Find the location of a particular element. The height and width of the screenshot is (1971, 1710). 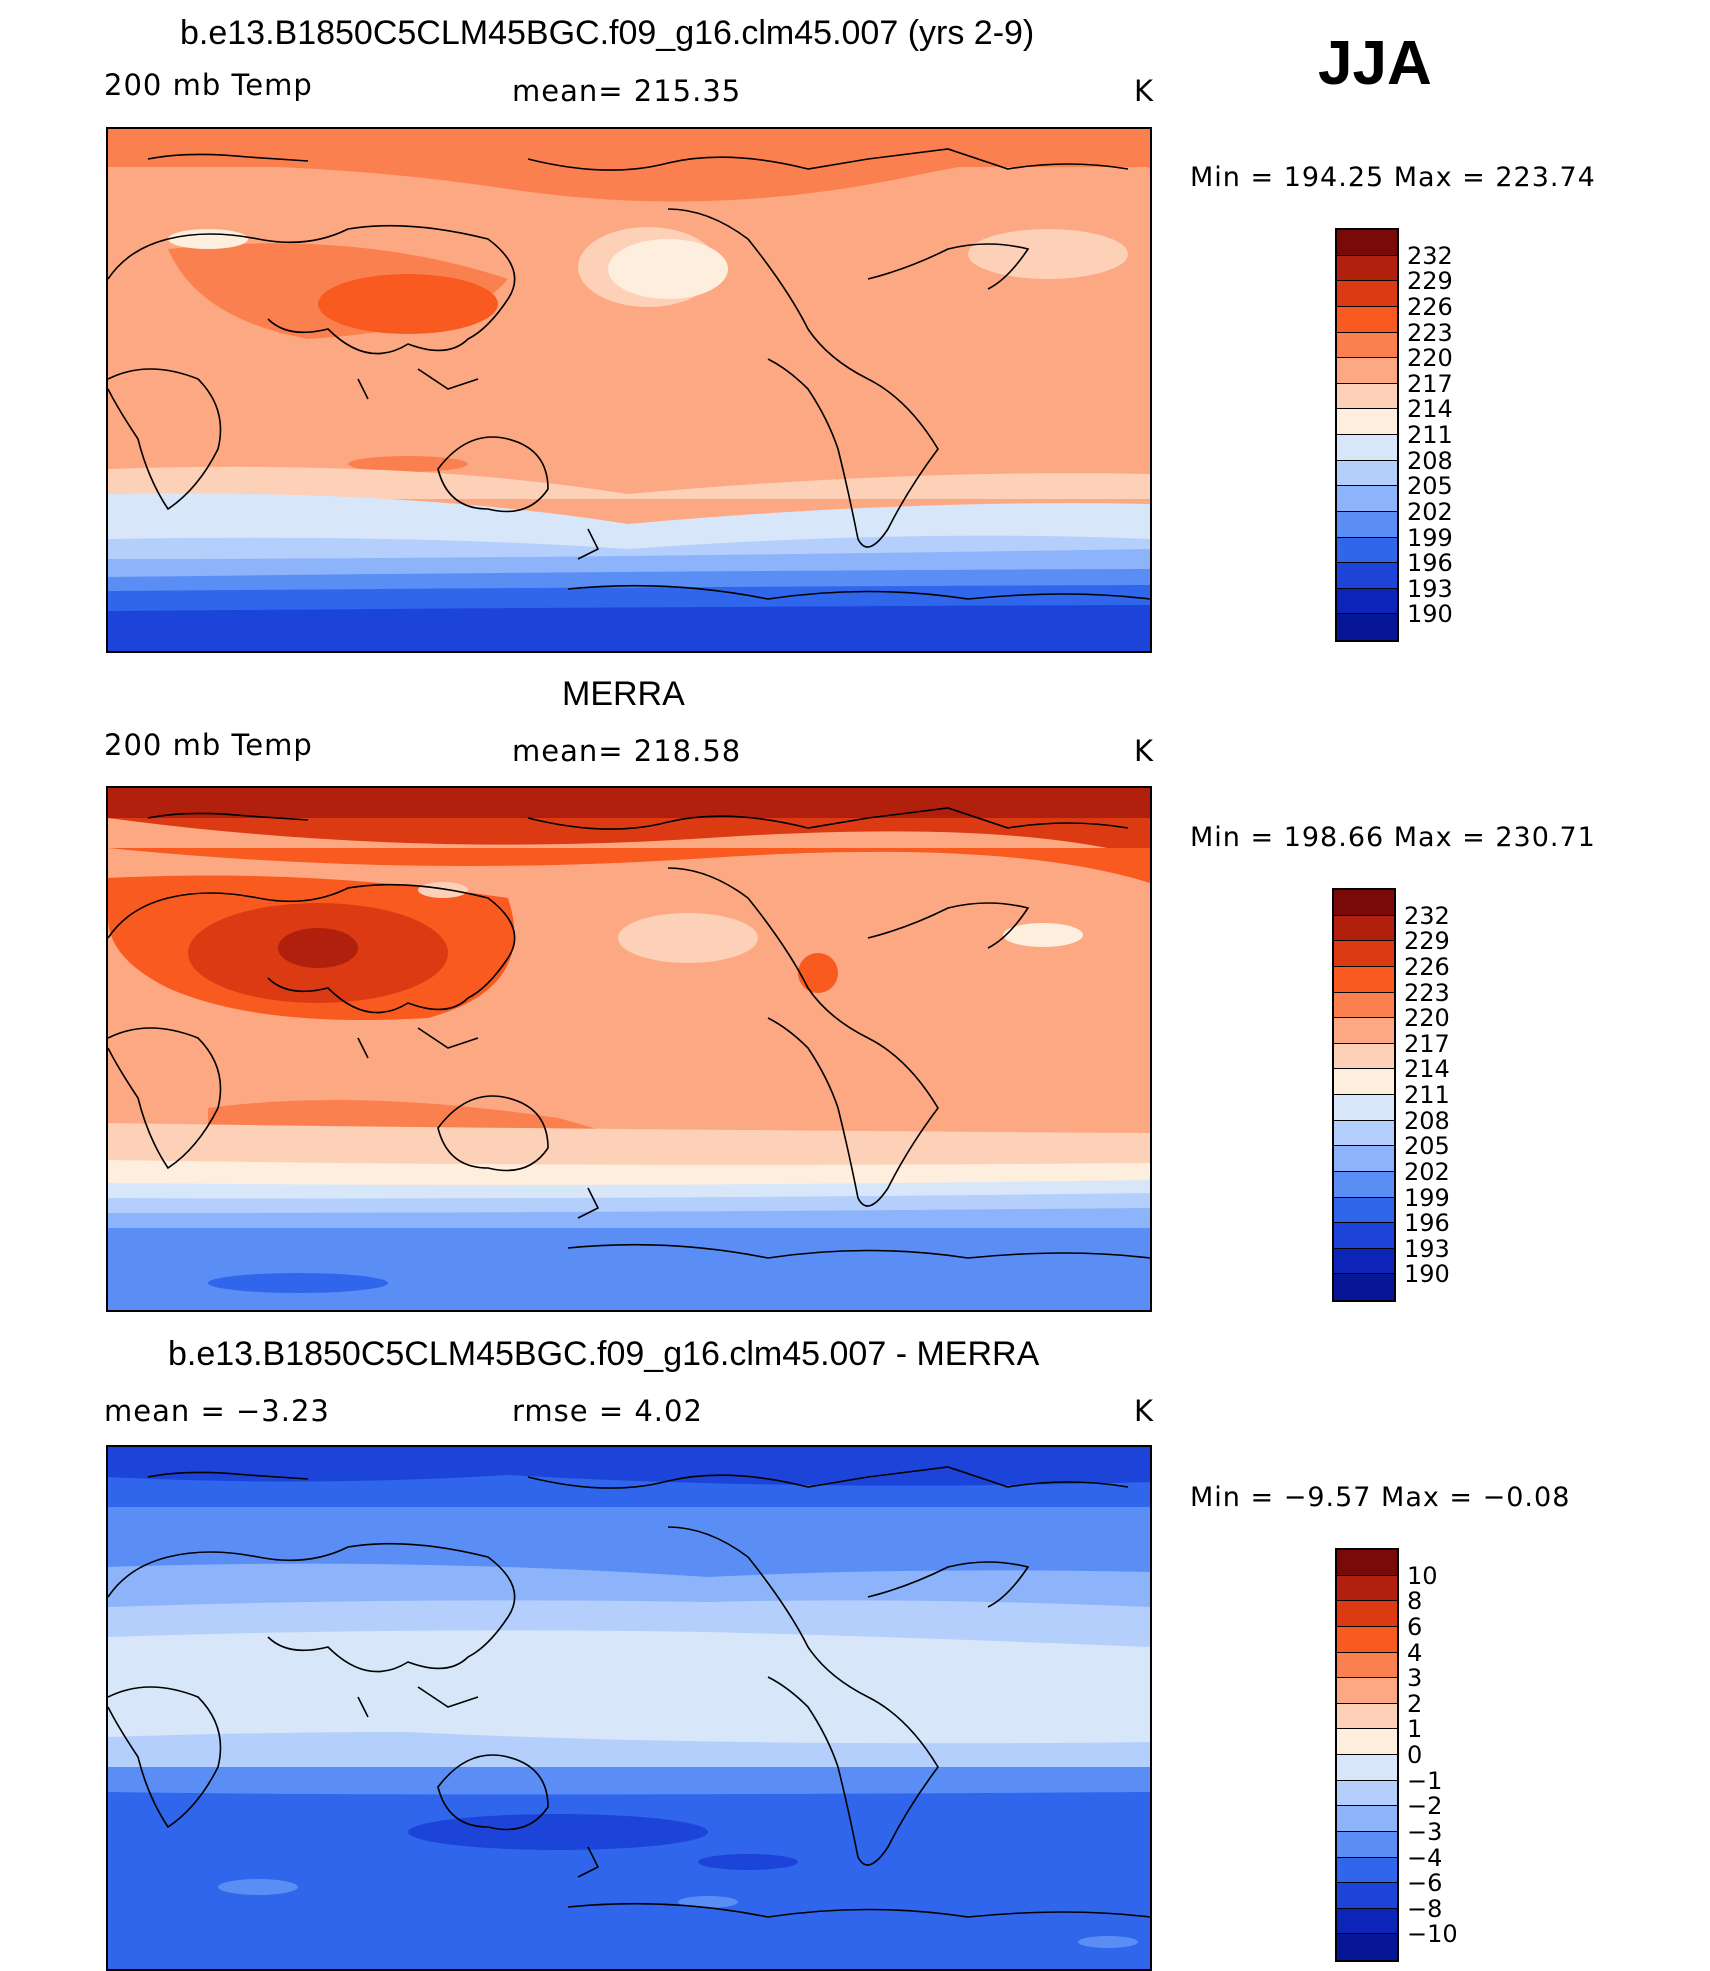

panel1-minmax: Min = 194.25 Max = 223.74 is located at coordinates (1393, 177).